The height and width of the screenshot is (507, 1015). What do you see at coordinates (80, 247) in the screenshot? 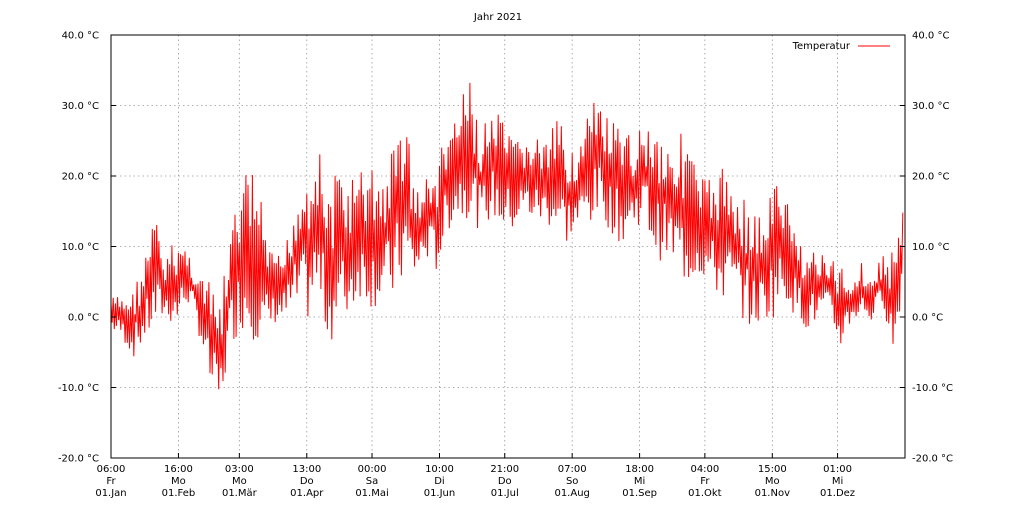
I see `y-tick-label-left: 10.0 °C` at bounding box center [80, 247].